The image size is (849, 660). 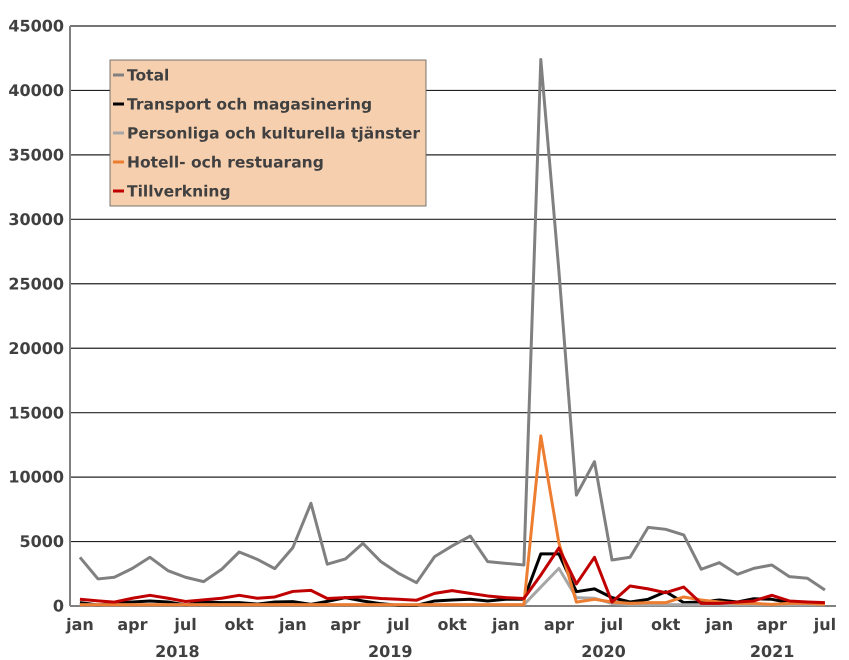 What do you see at coordinates (273, 133) in the screenshot?
I see `legend-label: Personliga och kulturella tjänster` at bounding box center [273, 133].